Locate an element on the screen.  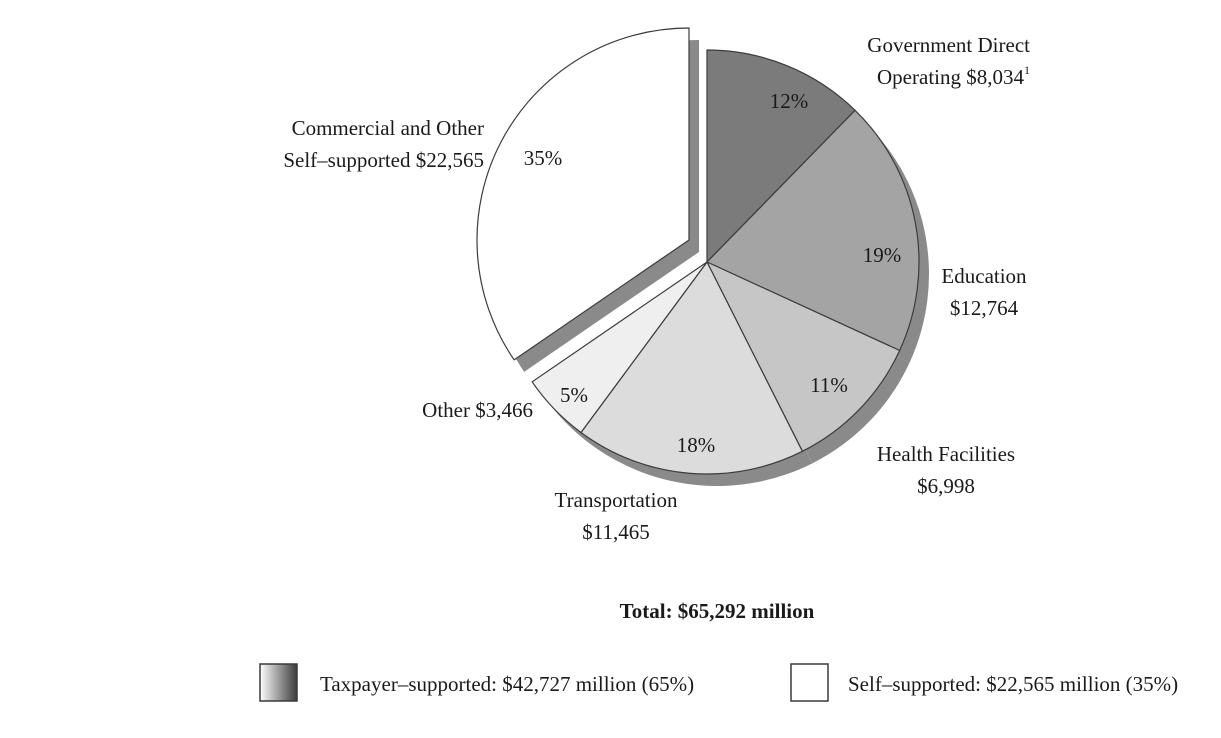
category-label-line: Education is located at coordinates (984, 276).